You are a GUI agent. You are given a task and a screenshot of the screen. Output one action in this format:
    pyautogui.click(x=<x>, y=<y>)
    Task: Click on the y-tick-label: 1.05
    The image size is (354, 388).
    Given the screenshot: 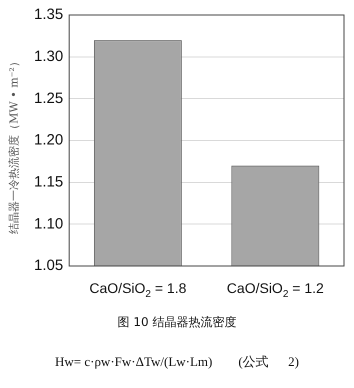 What is the action you would take?
    pyautogui.click(x=49, y=265)
    